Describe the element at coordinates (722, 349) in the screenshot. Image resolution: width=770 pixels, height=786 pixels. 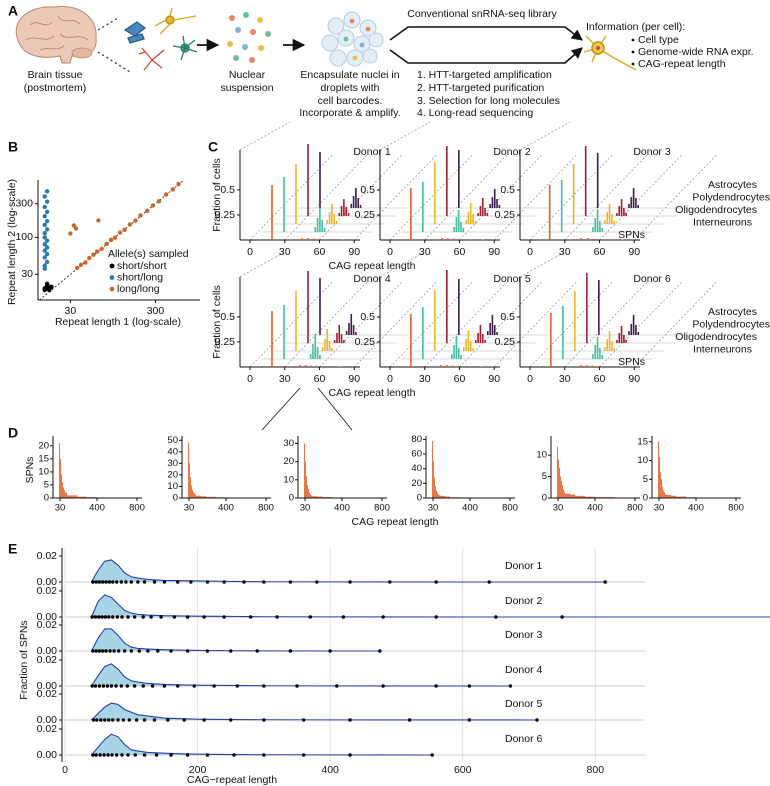
I see `legend-label: Interneurons` at that location.